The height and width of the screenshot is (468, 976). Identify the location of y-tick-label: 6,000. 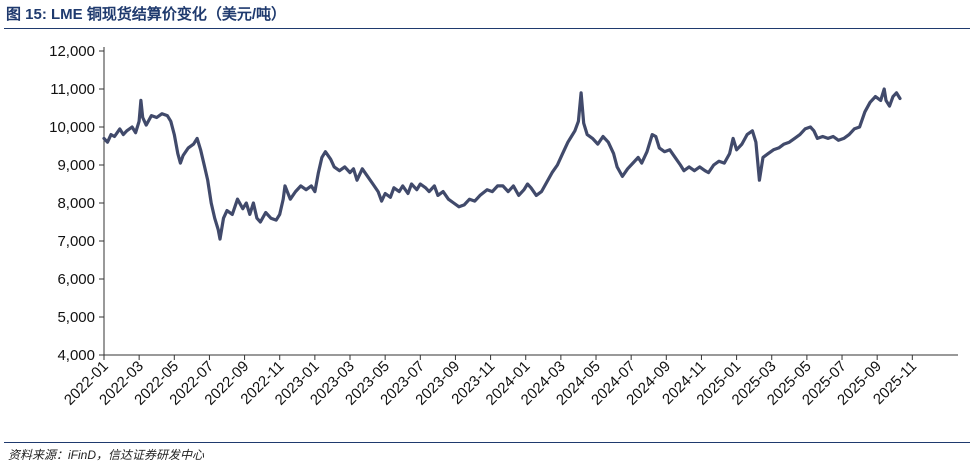
(76, 279).